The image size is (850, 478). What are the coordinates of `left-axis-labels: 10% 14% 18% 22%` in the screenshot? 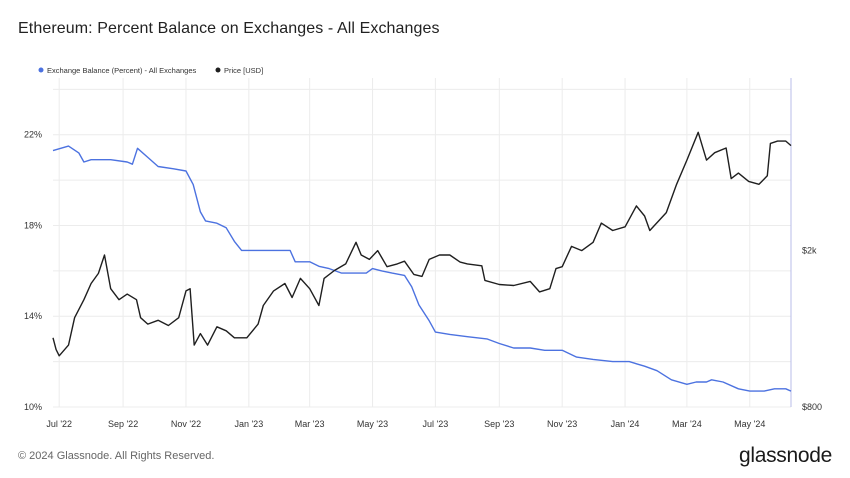 It's located at (33, 271).